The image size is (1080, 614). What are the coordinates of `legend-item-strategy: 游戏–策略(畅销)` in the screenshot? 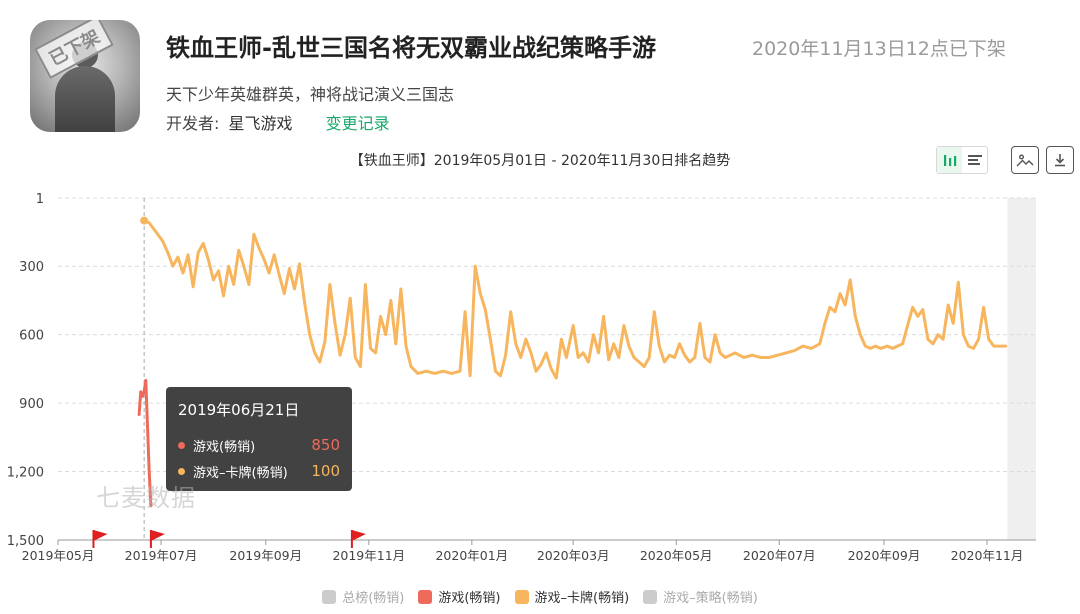 It's located at (700, 596).